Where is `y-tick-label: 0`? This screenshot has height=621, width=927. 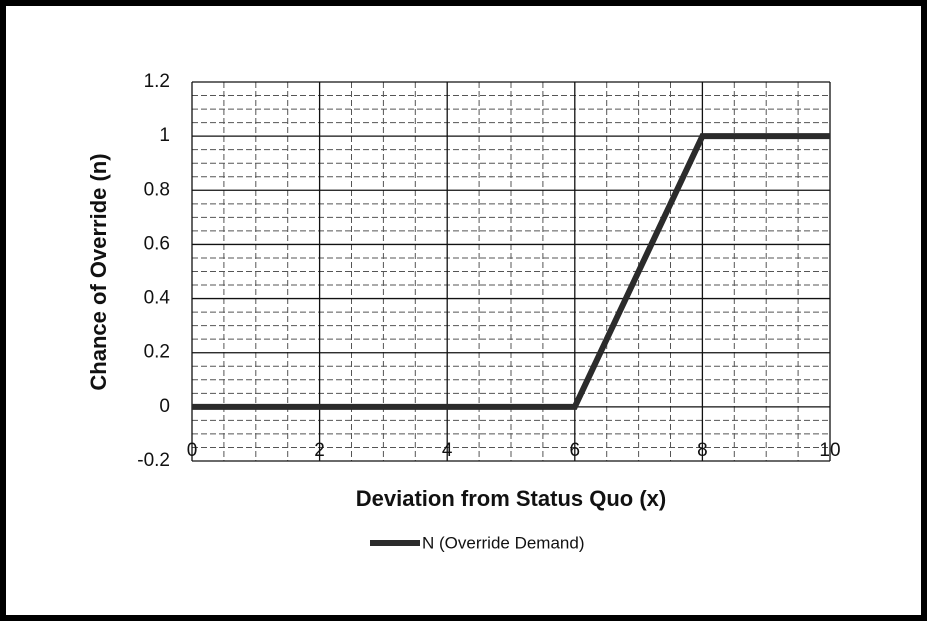 y-tick-label: 0 is located at coordinates (164, 406).